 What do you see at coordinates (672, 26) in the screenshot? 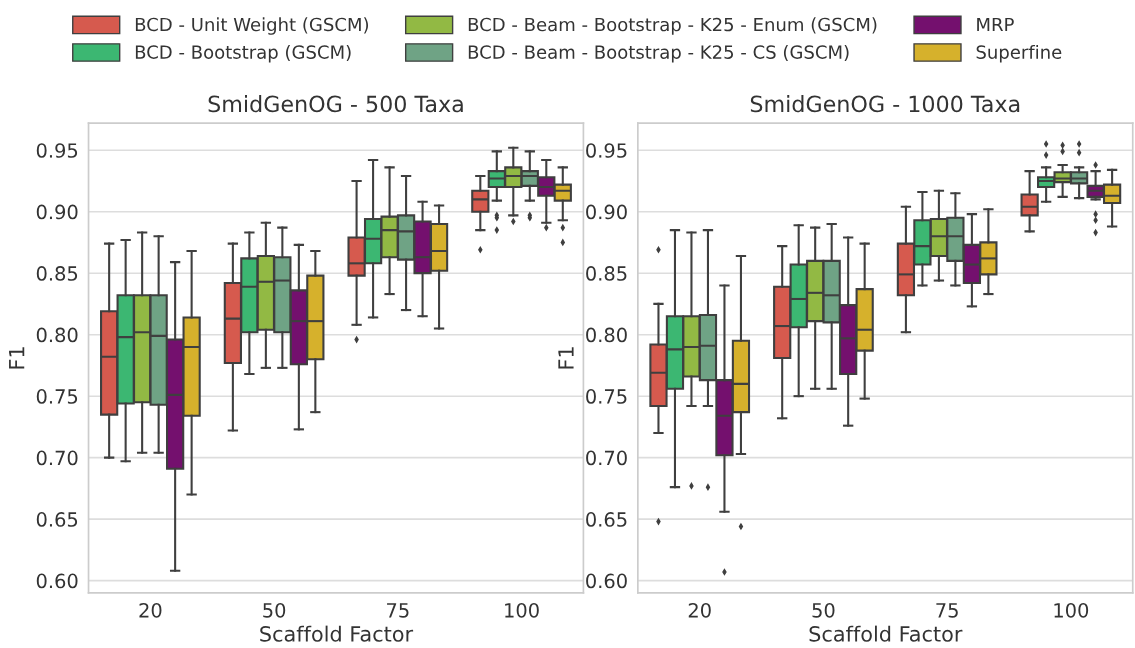
I see `legend-label: BCD - Beam - Bootstrap - K25 - Enum (GSCM)` at bounding box center [672, 26].